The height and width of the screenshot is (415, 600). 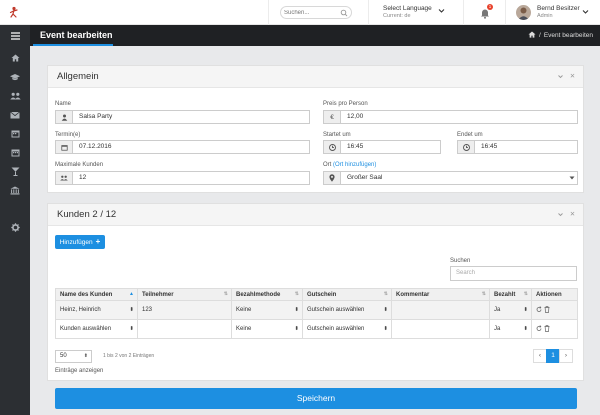 I want to click on name-field: Salsa Party, so click(x=182, y=117).